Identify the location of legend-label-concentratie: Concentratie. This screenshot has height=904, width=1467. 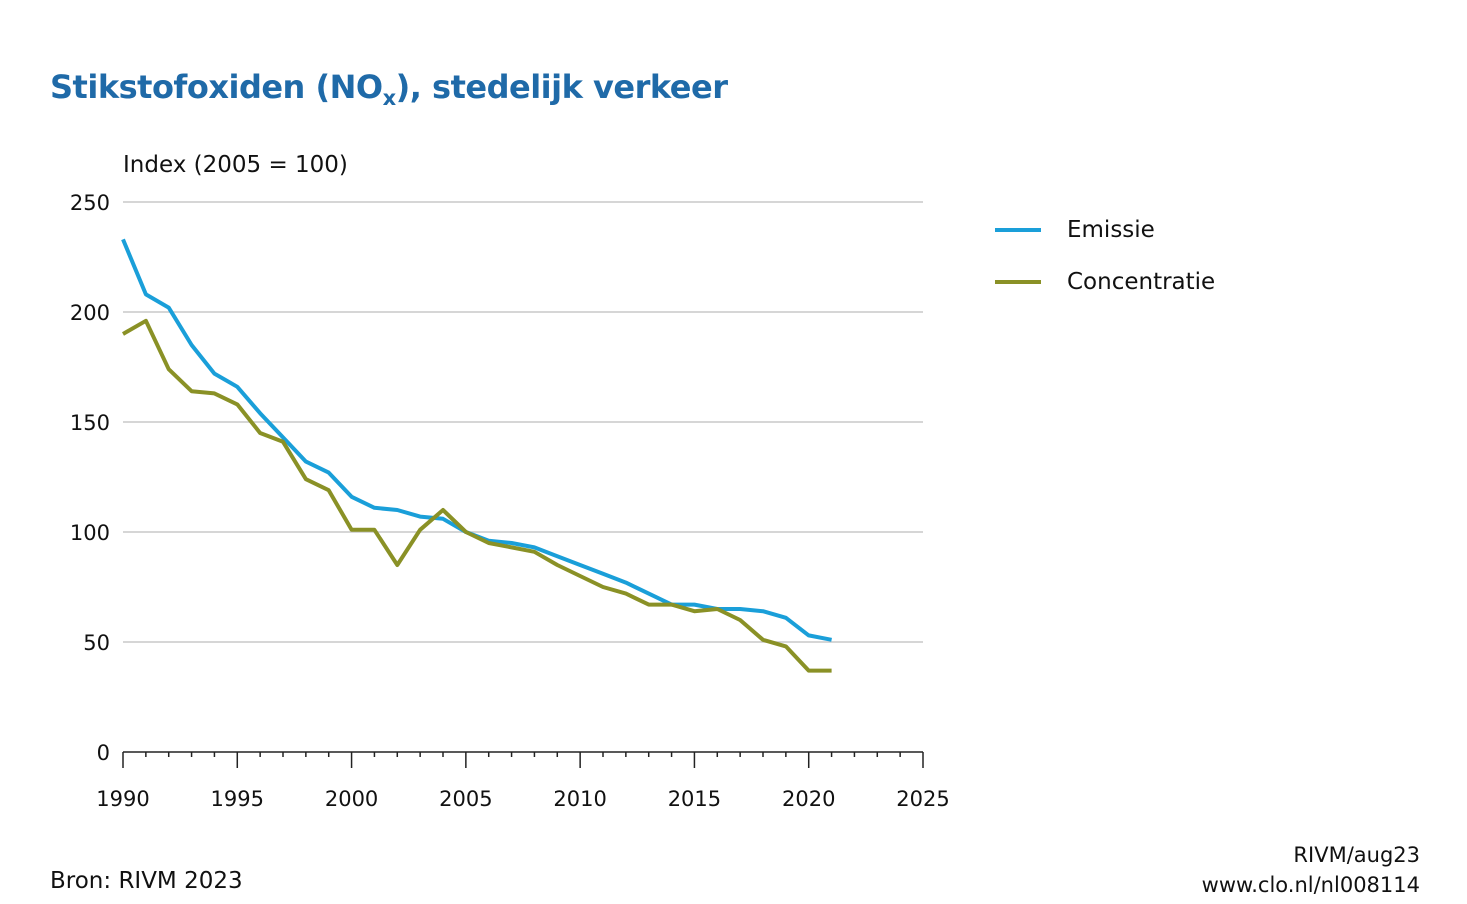
(1141, 282).